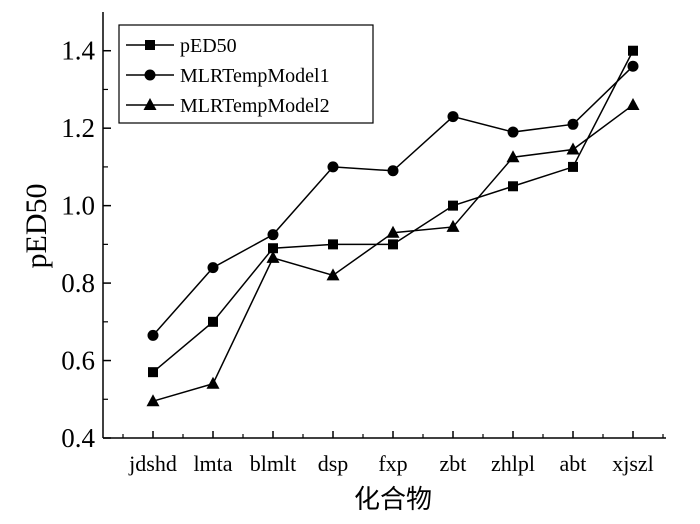 This screenshot has height=524, width=700. Describe the element at coordinates (513, 463) in the screenshot. I see `x-tick-label: zhlpl` at that location.